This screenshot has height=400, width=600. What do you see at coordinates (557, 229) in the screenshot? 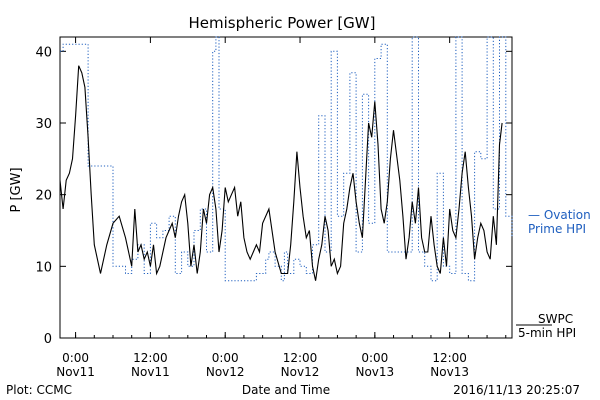
I see `legend-ovation-line2: Prime HPI` at bounding box center [557, 229].